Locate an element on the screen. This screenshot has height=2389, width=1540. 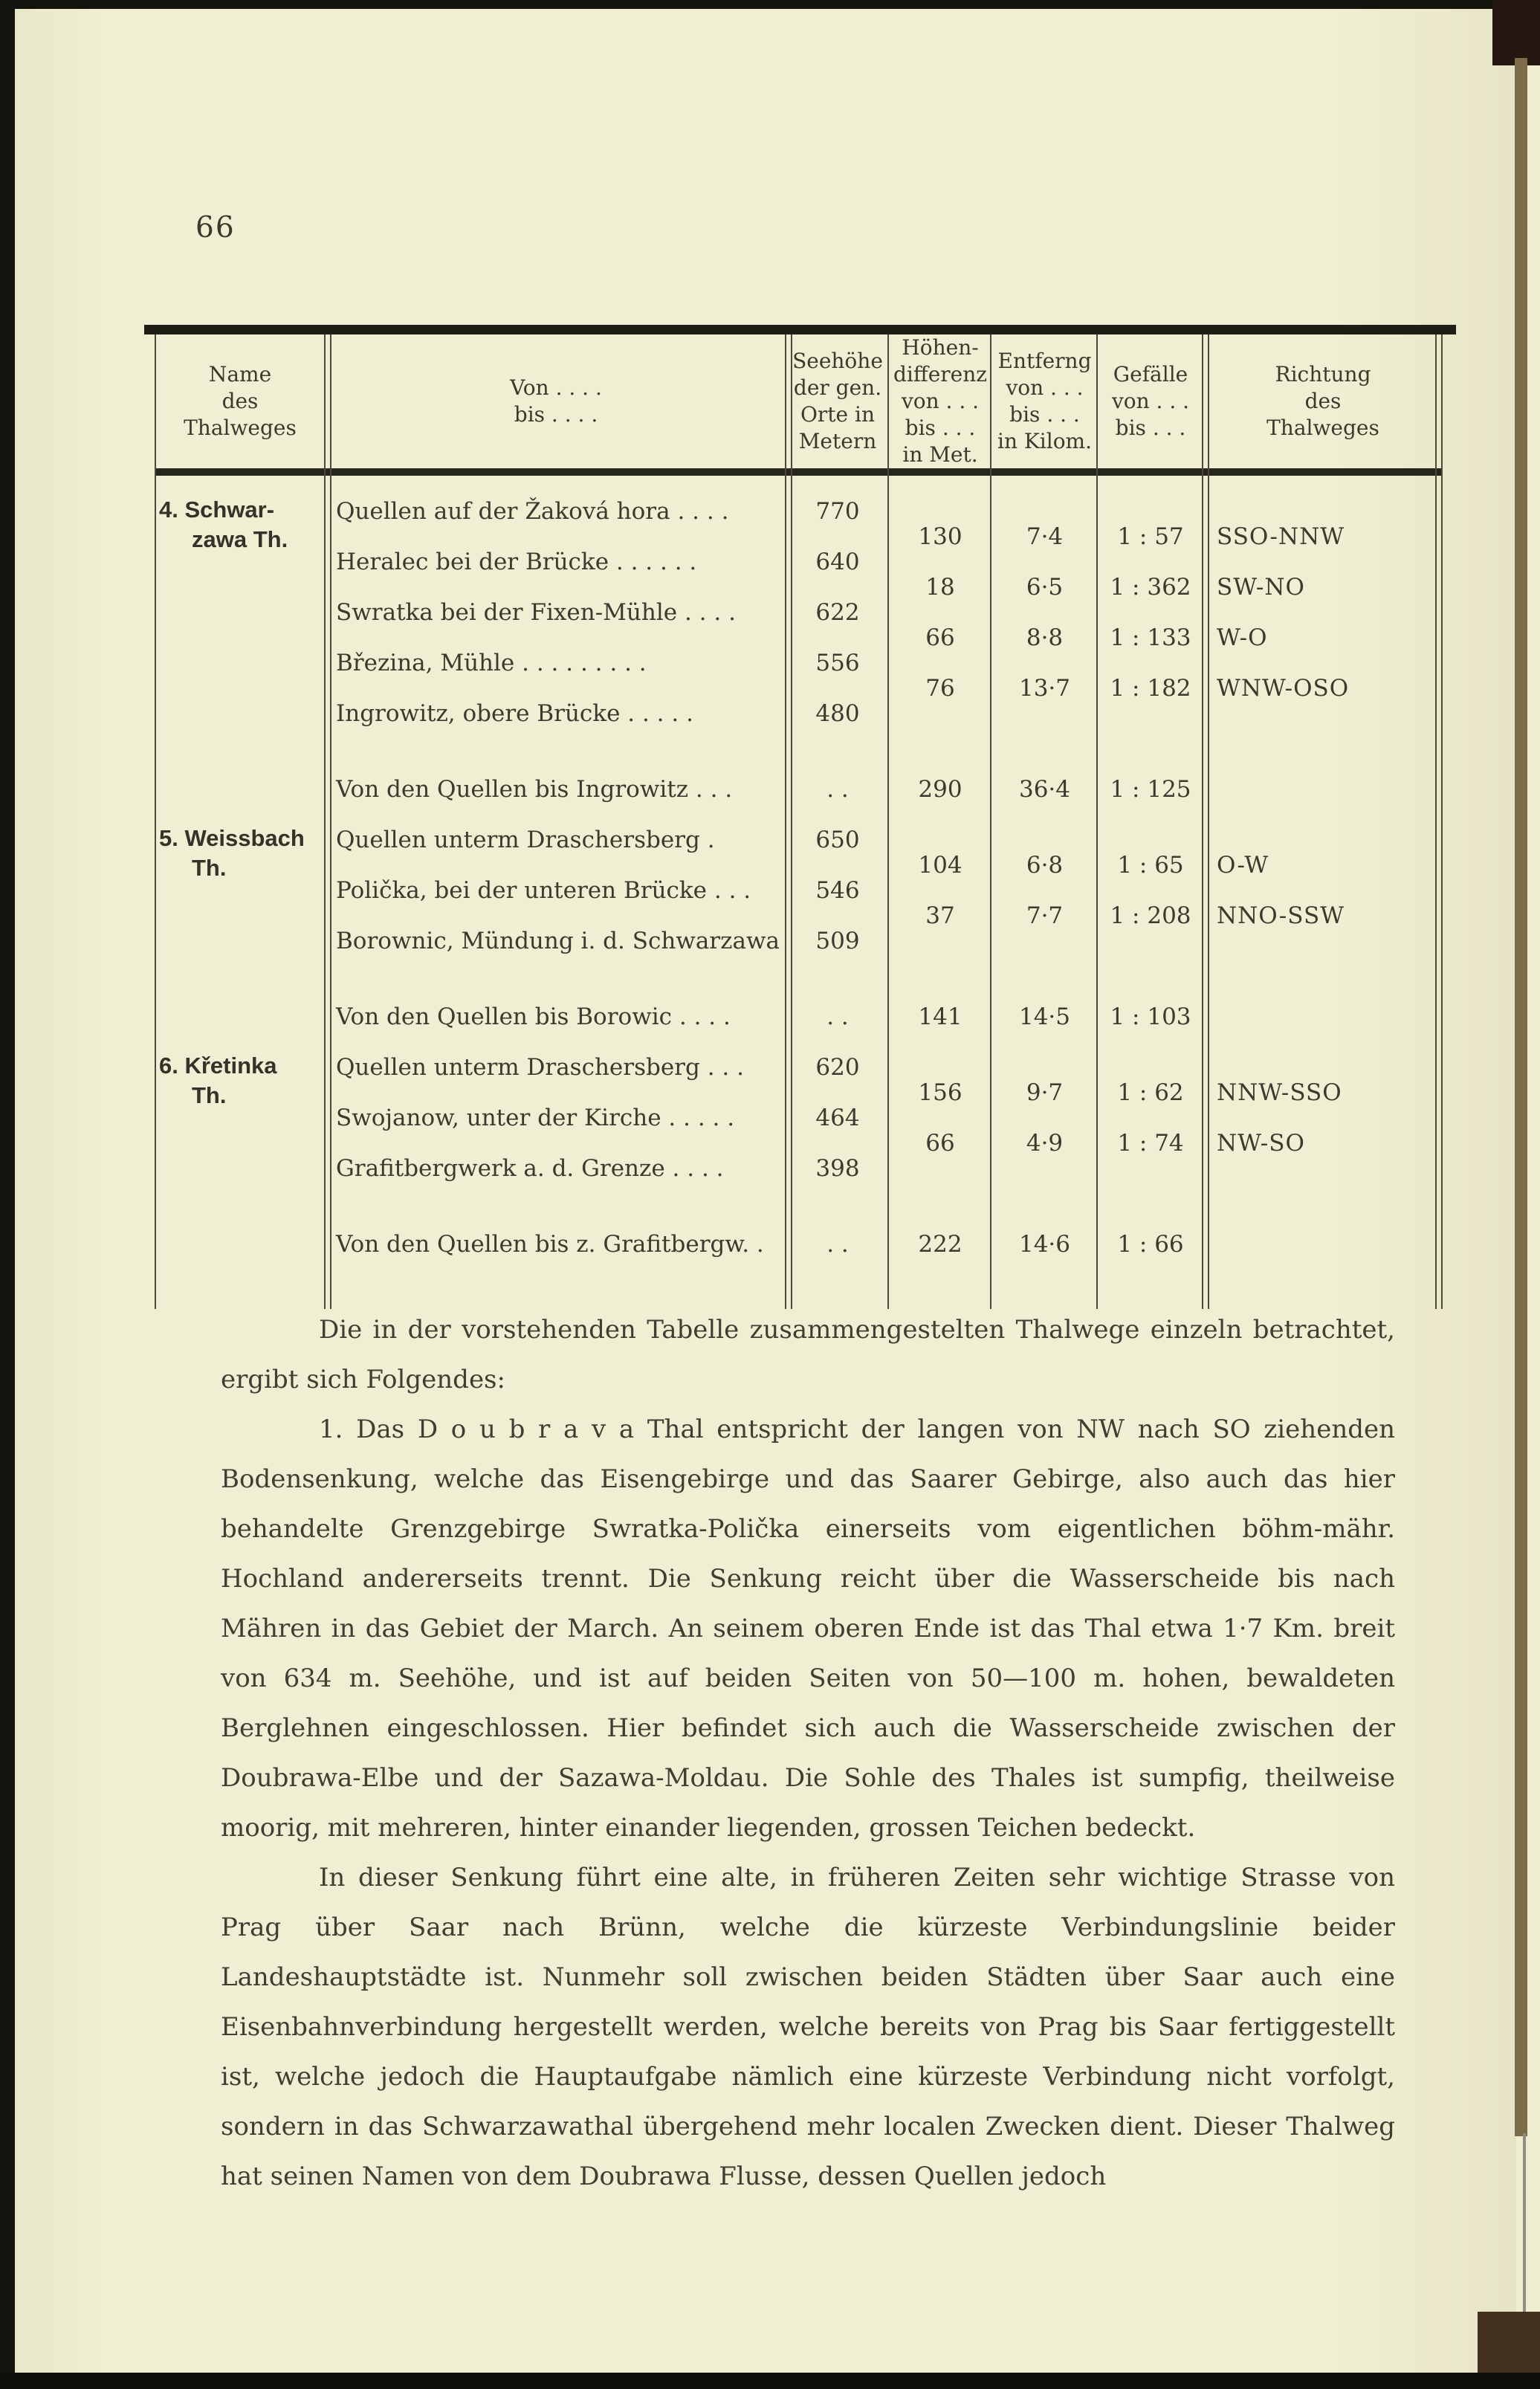
scan-corner-top-right is located at coordinates (1516, 32).